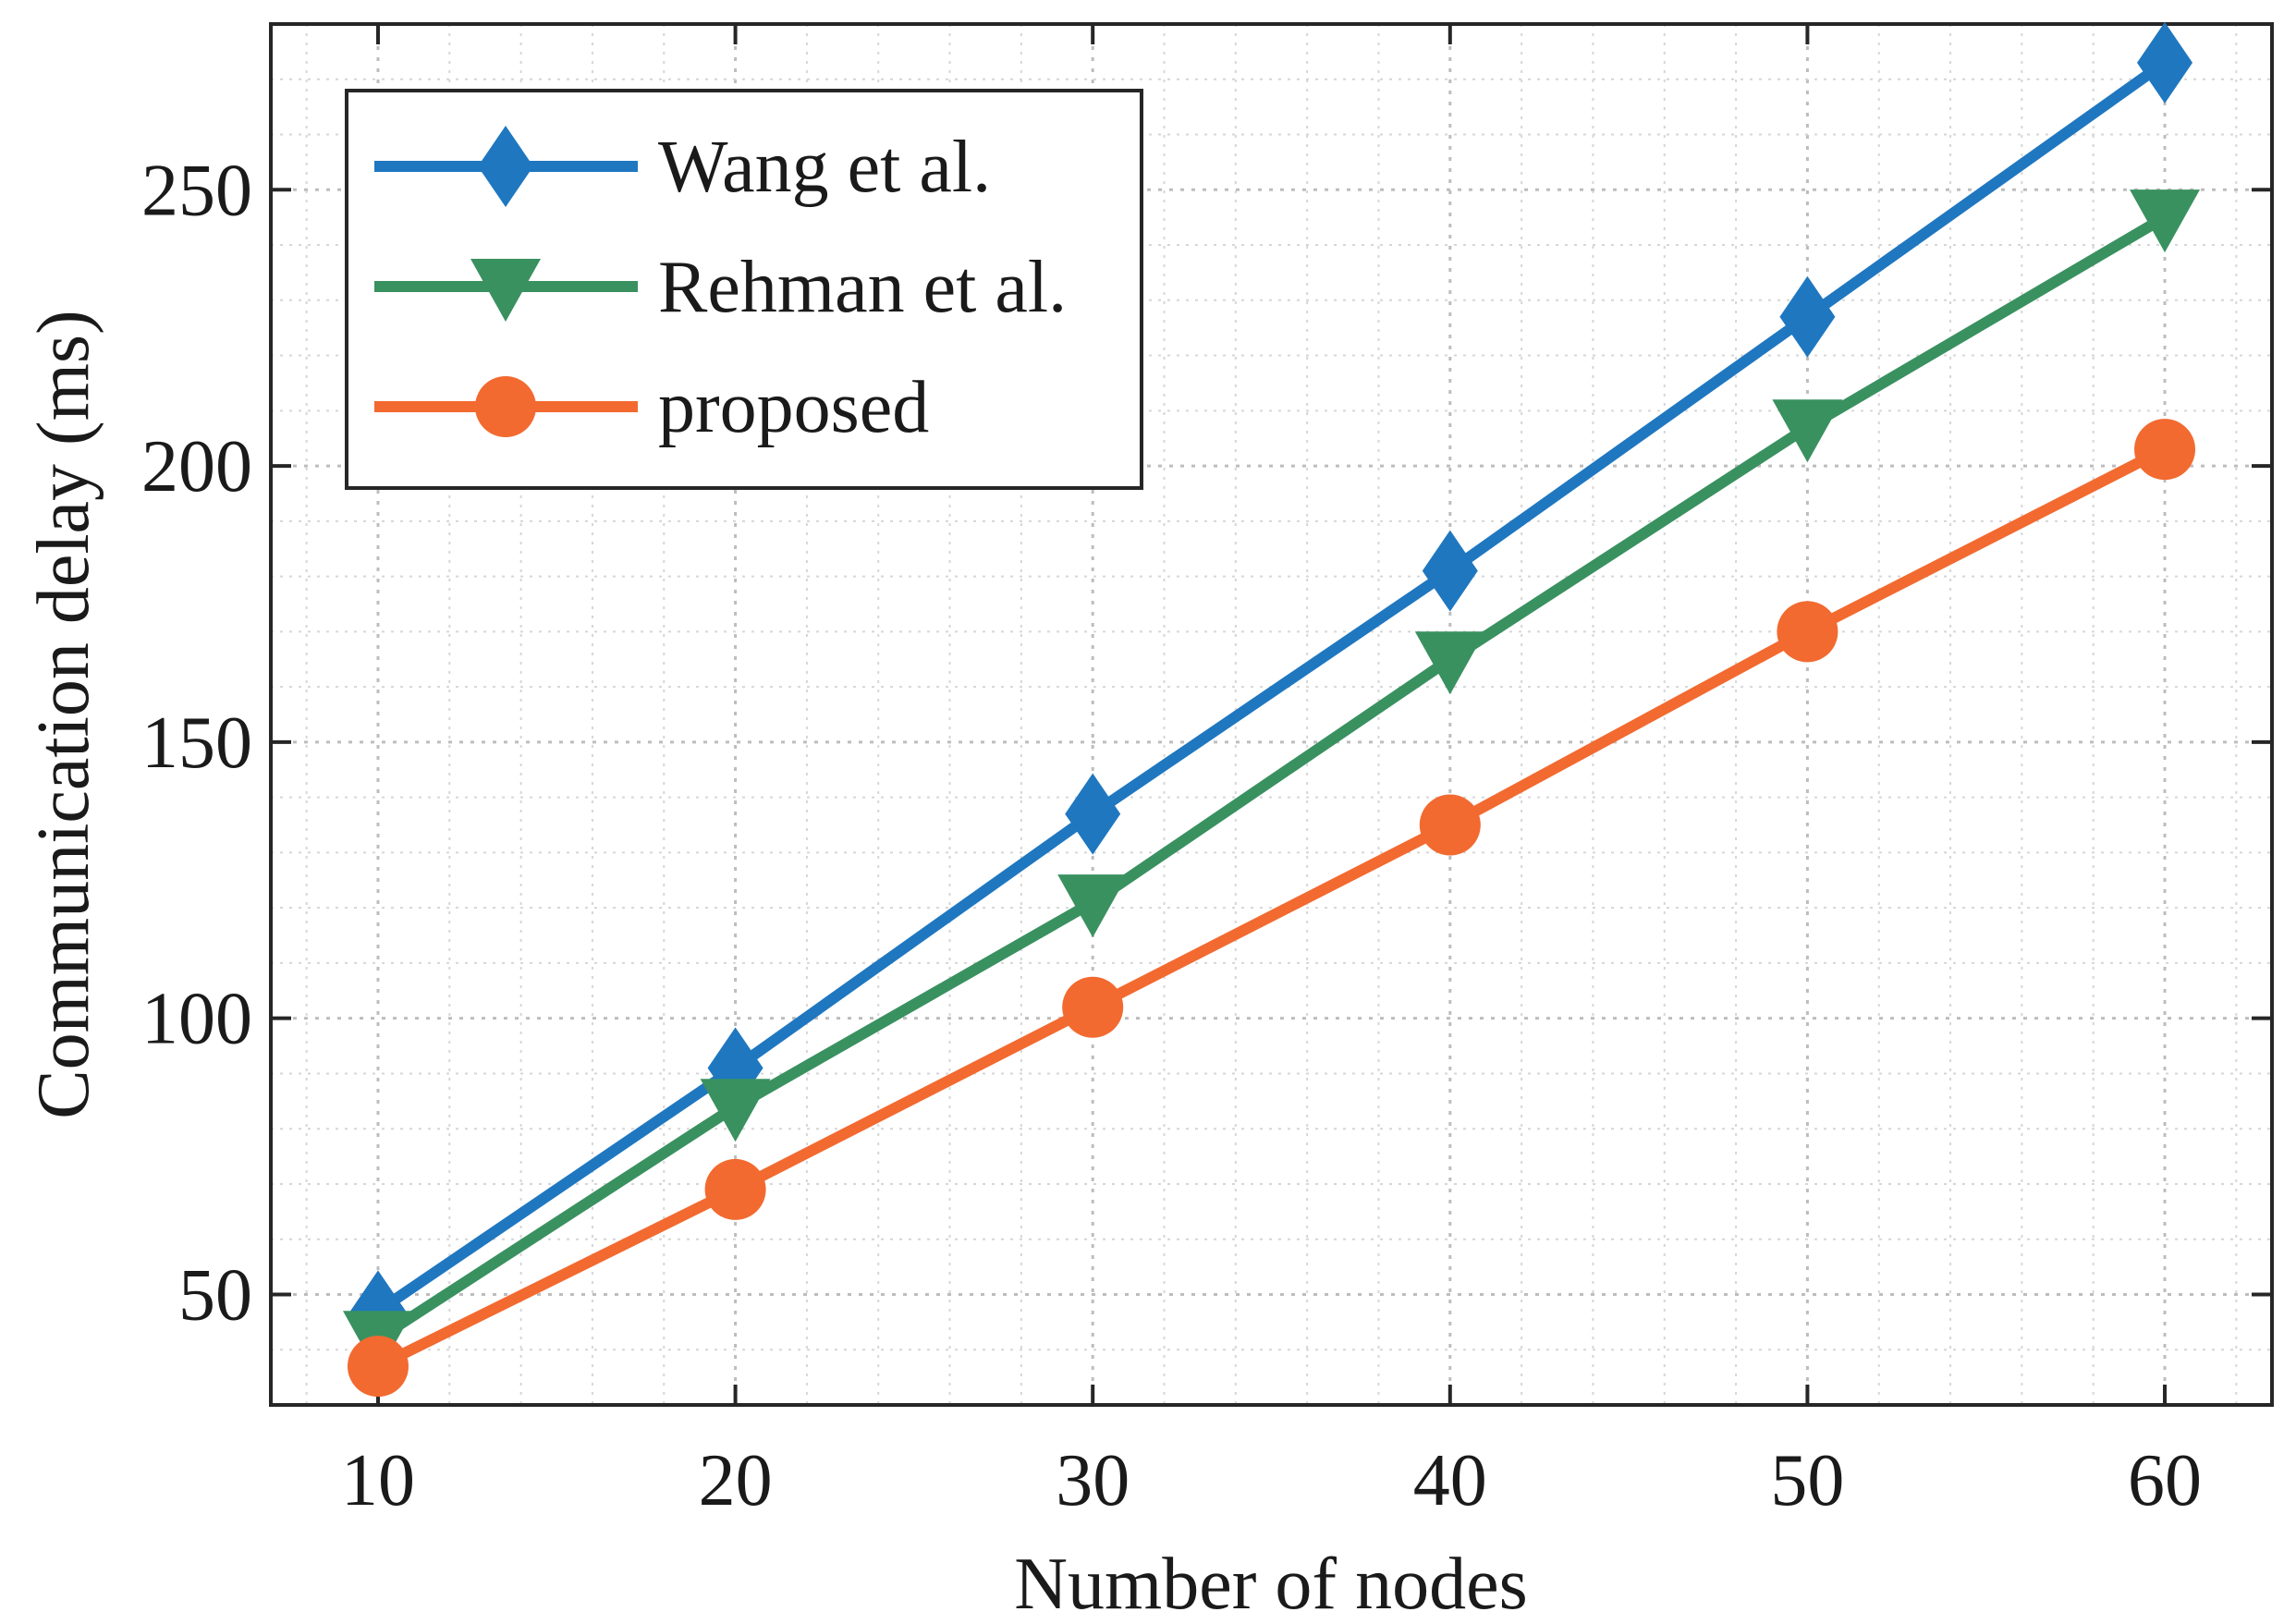 The width and height of the screenshot is (2284, 1624). Describe the element at coordinates (825, 167) in the screenshot. I see `legend-label: Wang et al.` at that location.